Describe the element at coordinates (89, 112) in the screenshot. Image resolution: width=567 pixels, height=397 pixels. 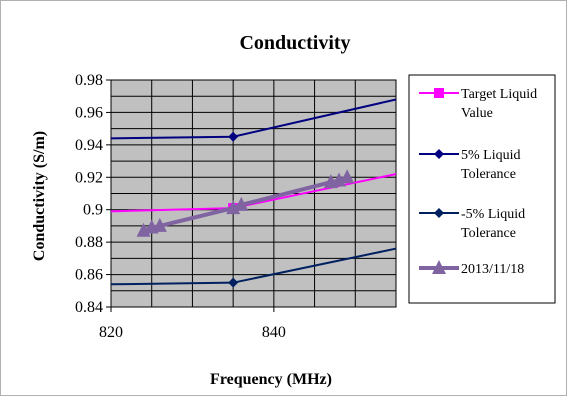
I see `y-tick-label: 0.96` at that location.